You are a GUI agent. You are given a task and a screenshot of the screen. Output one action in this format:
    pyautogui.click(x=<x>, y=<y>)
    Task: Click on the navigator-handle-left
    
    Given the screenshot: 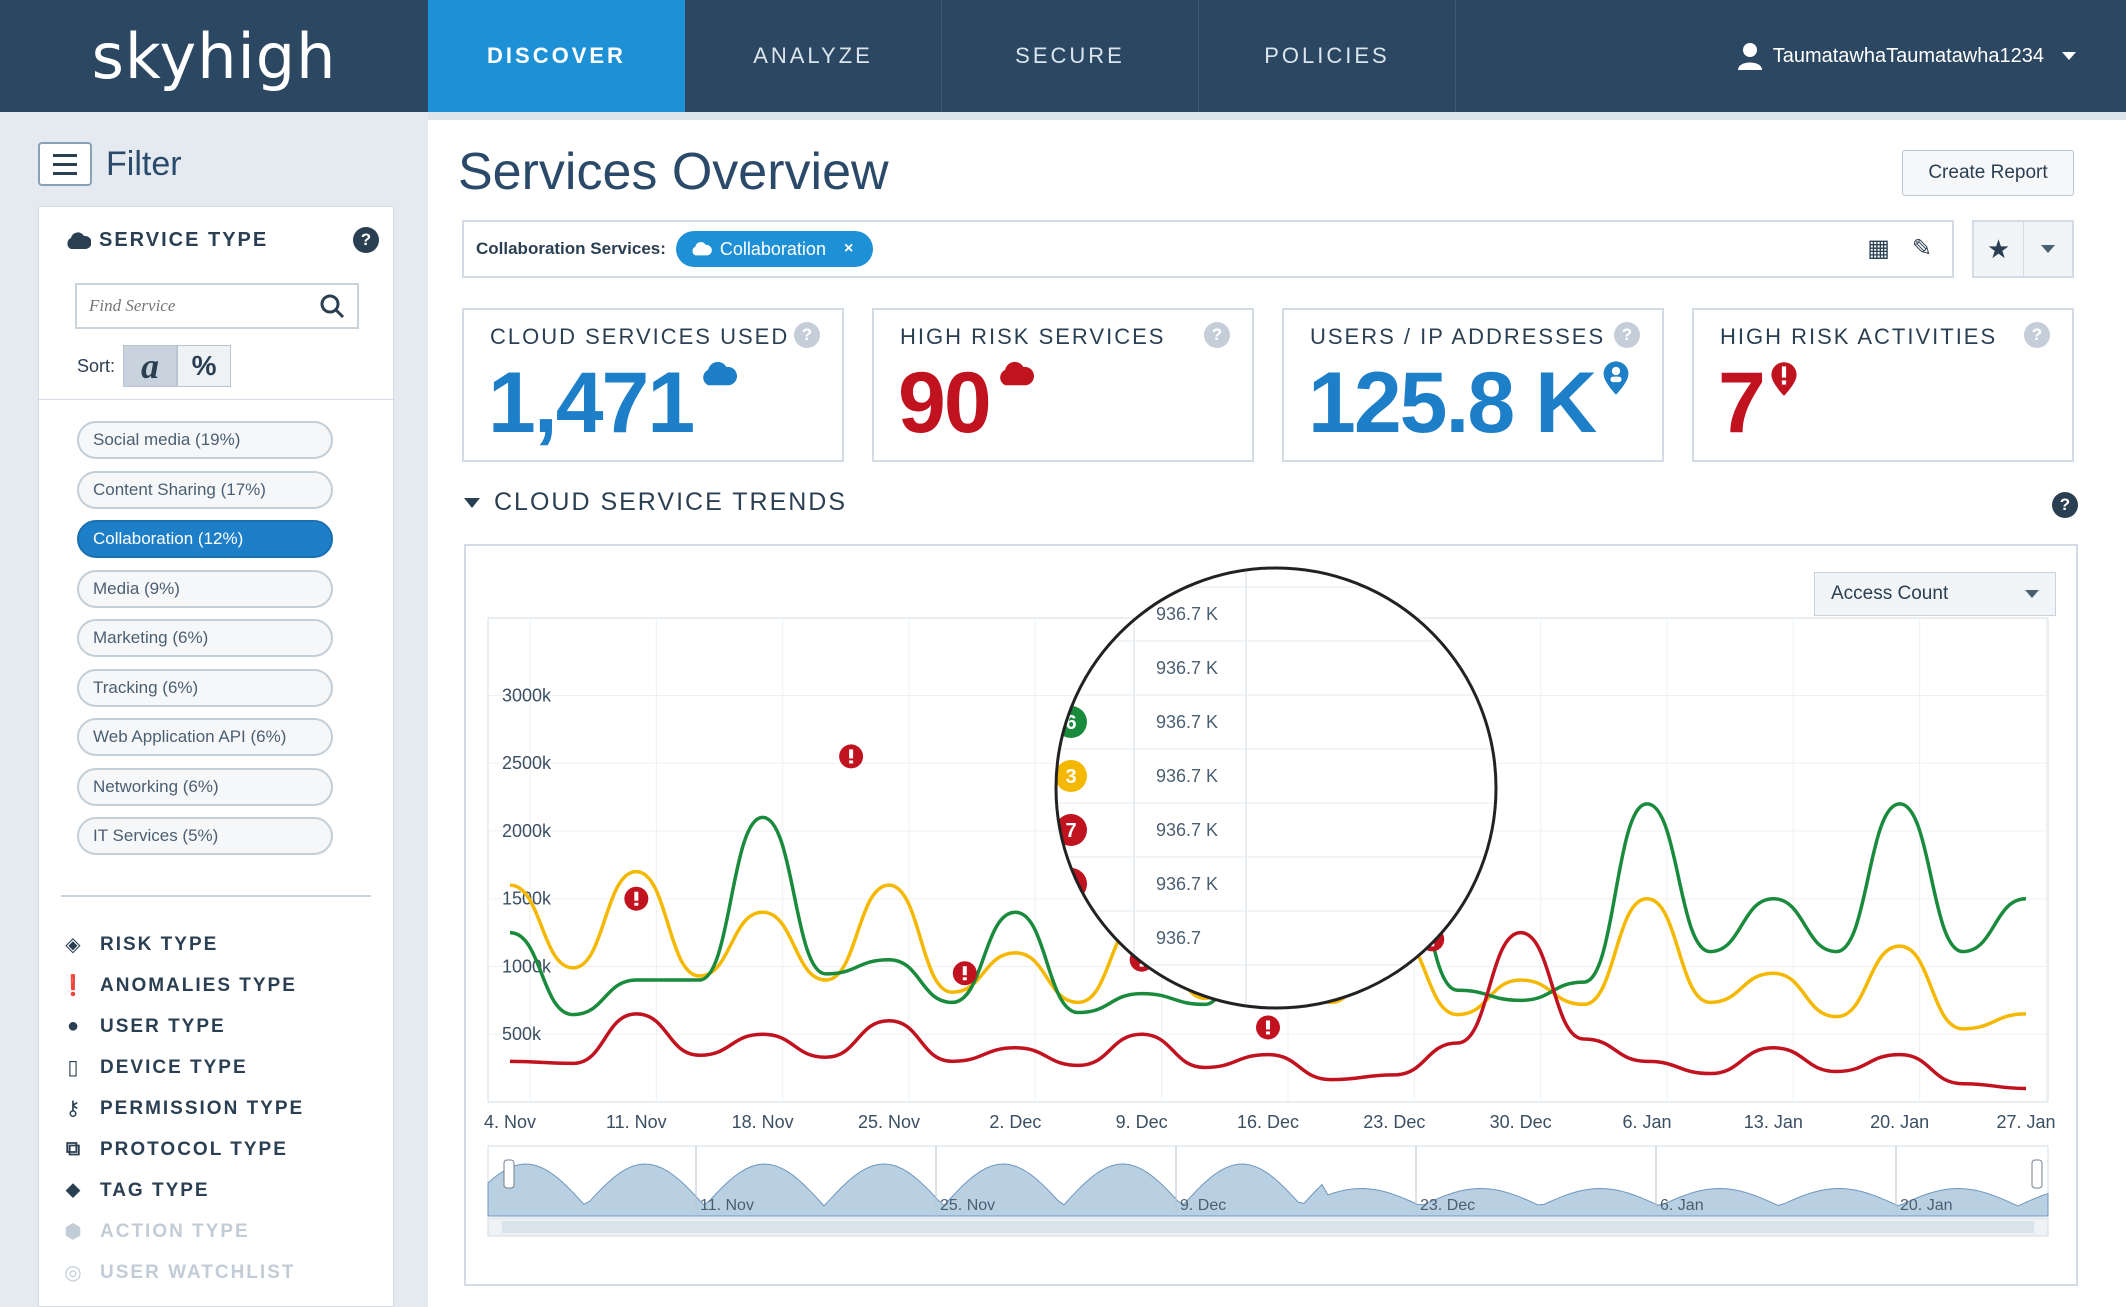 What is the action you would take?
    pyautogui.click(x=509, y=1174)
    